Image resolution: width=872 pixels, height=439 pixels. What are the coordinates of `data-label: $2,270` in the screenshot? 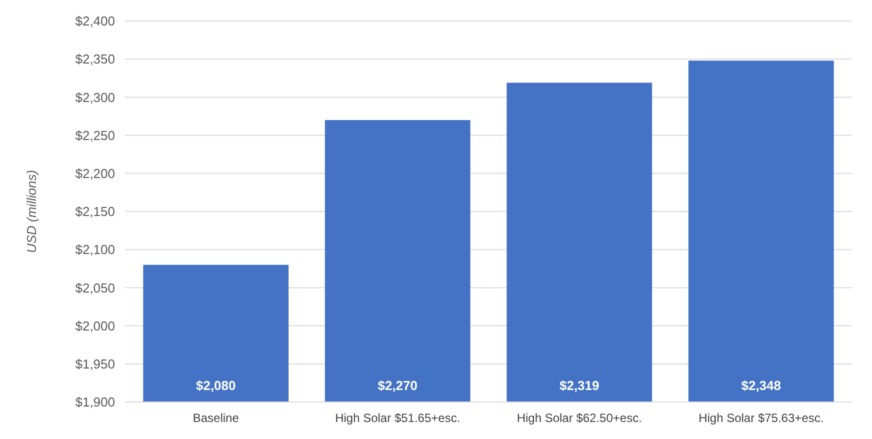 It's located at (398, 385).